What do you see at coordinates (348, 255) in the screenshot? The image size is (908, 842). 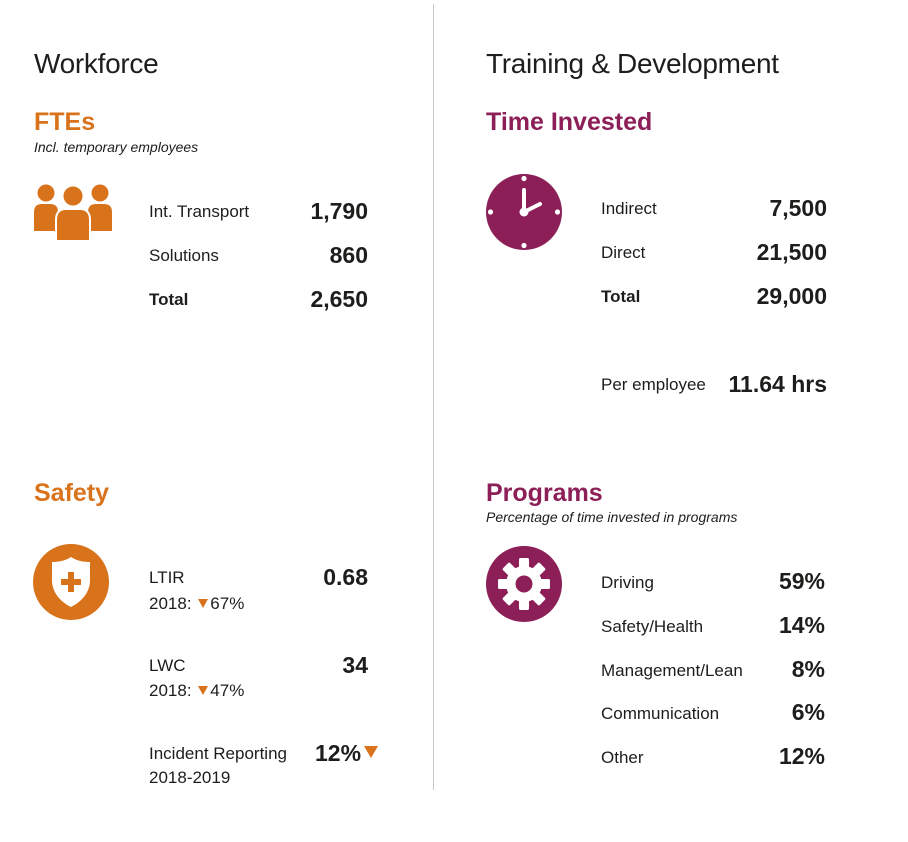 I see `fte-value-solutions: 860` at bounding box center [348, 255].